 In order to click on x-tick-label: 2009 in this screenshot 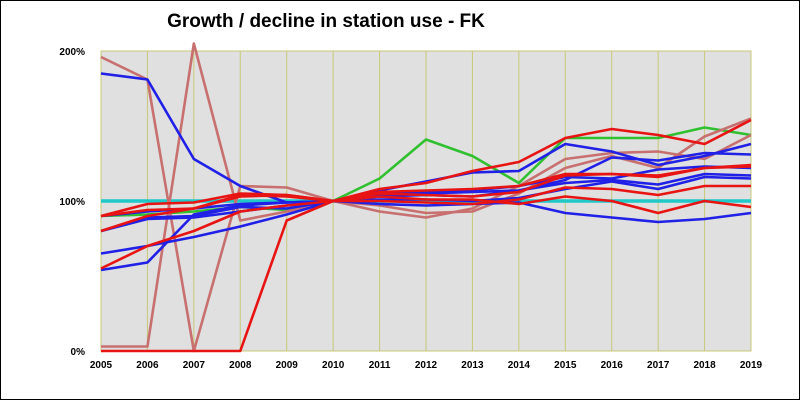, I will do `click(287, 365)`.